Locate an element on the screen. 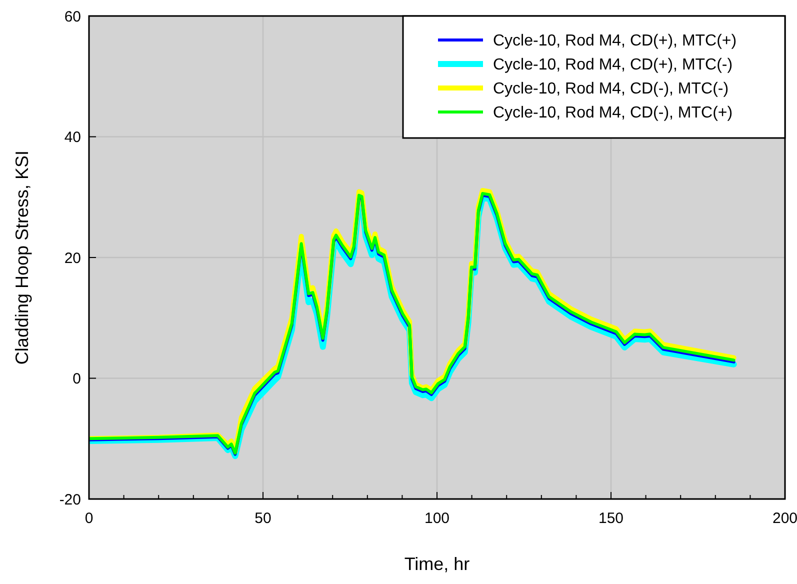 The image size is (797, 584). legend-label: Cycle-10, Rod M4, CD(+), MTC(+) is located at coordinates (615, 41).